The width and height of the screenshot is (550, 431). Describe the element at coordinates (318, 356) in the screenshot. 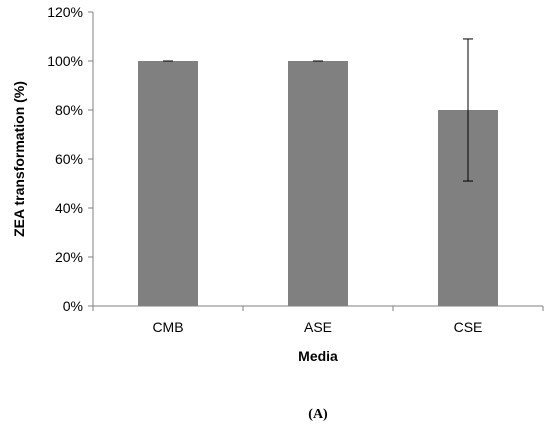

I see `x-axis-title: Media` at that location.